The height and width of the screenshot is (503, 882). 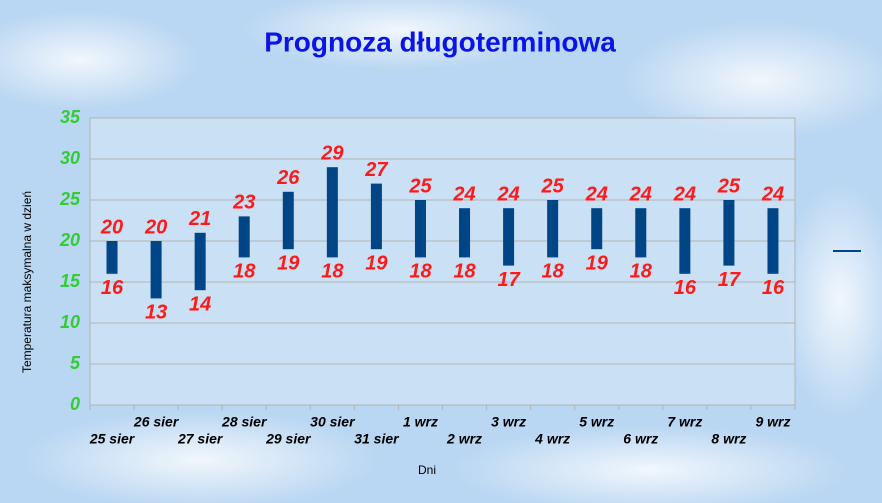 What do you see at coordinates (377, 439) in the screenshot?
I see `x-tick-label: 31 sier` at bounding box center [377, 439].